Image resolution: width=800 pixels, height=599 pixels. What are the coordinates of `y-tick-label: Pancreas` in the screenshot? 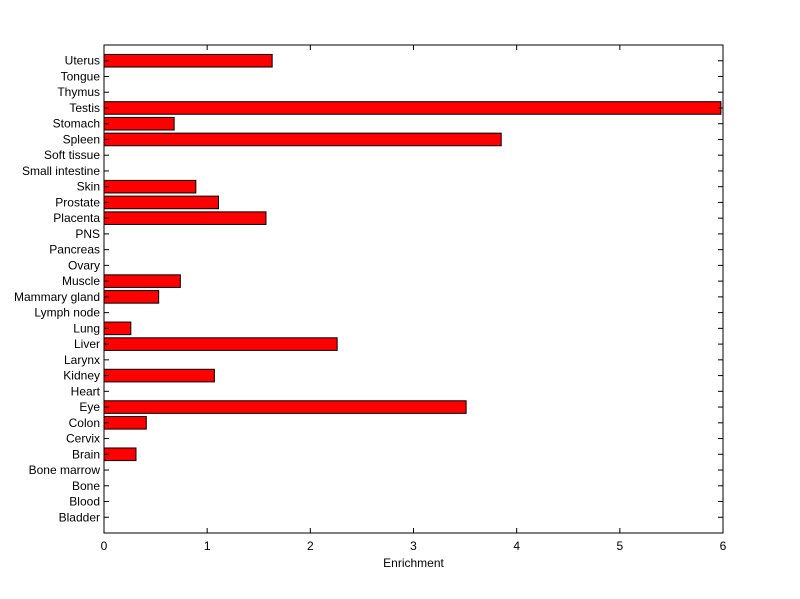 It's located at (74, 250).